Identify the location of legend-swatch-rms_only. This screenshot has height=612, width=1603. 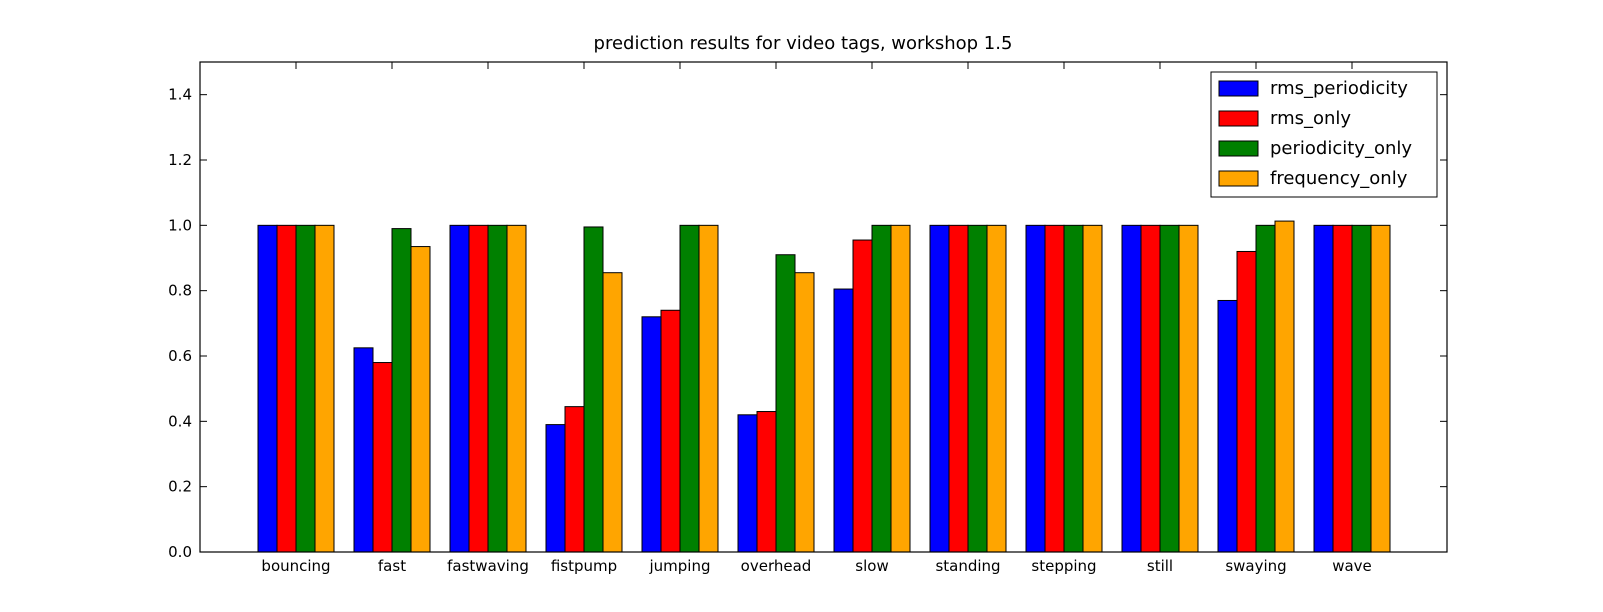
(1238, 118).